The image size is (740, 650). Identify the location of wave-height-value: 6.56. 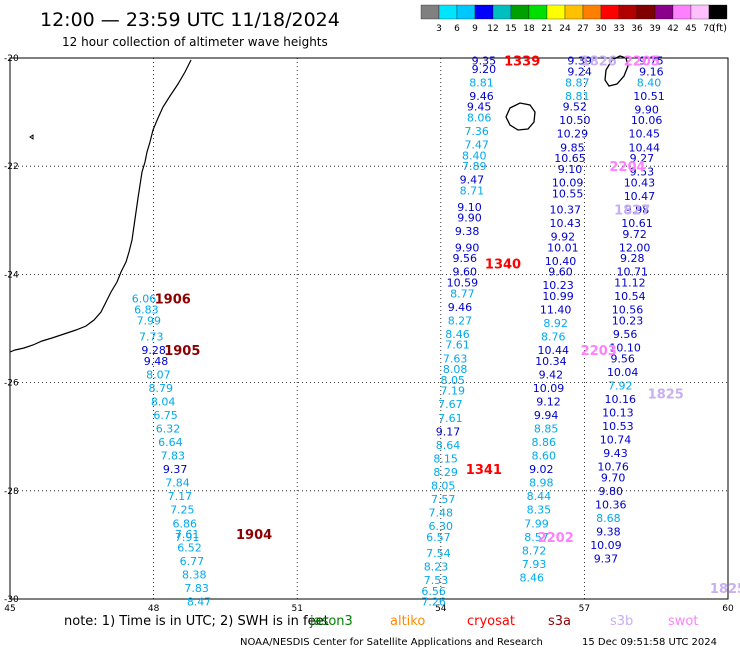
(433, 591).